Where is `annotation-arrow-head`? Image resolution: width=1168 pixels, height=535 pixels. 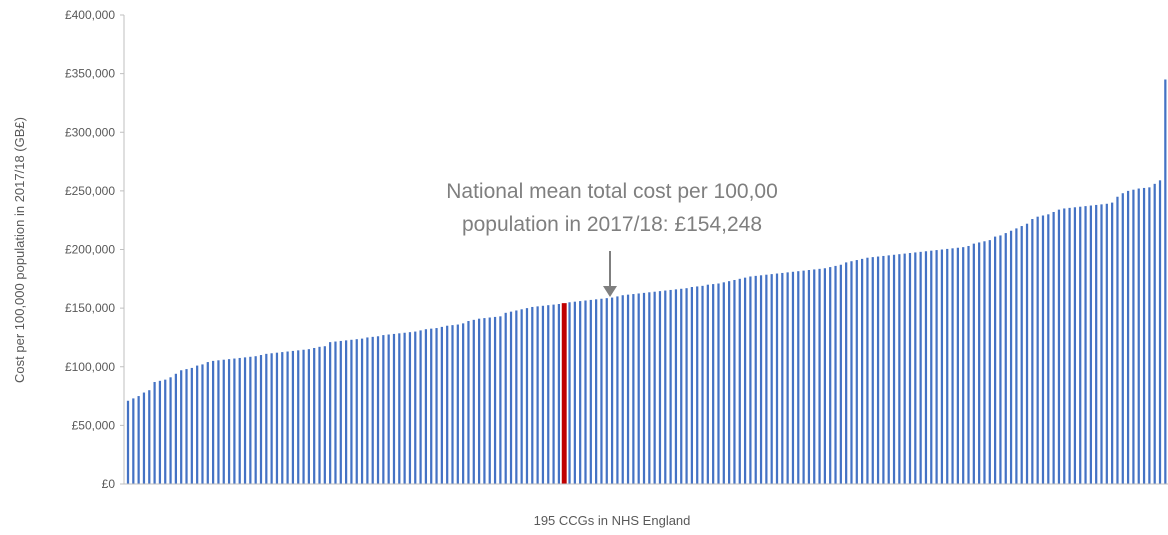 annotation-arrow-head is located at coordinates (610, 291).